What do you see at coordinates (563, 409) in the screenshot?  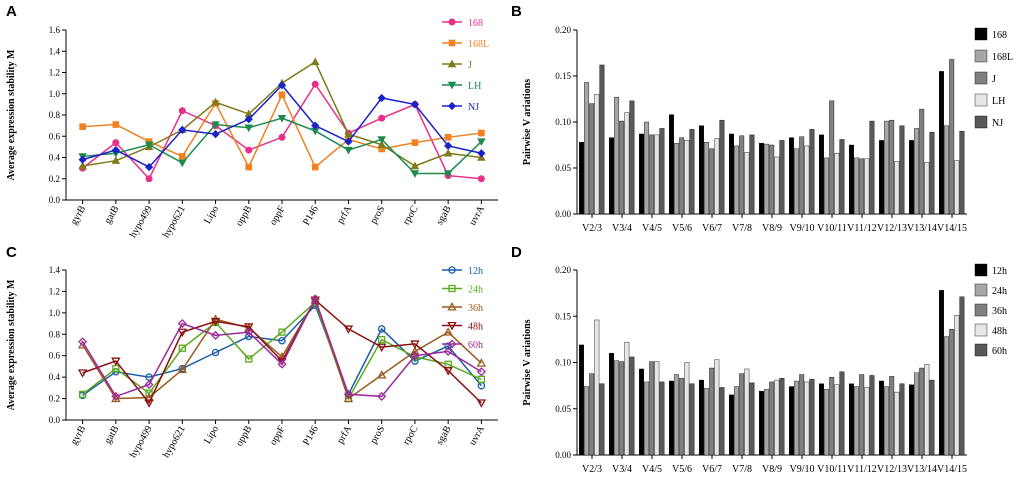 I see `y-tick-label: 0.05` at bounding box center [563, 409].